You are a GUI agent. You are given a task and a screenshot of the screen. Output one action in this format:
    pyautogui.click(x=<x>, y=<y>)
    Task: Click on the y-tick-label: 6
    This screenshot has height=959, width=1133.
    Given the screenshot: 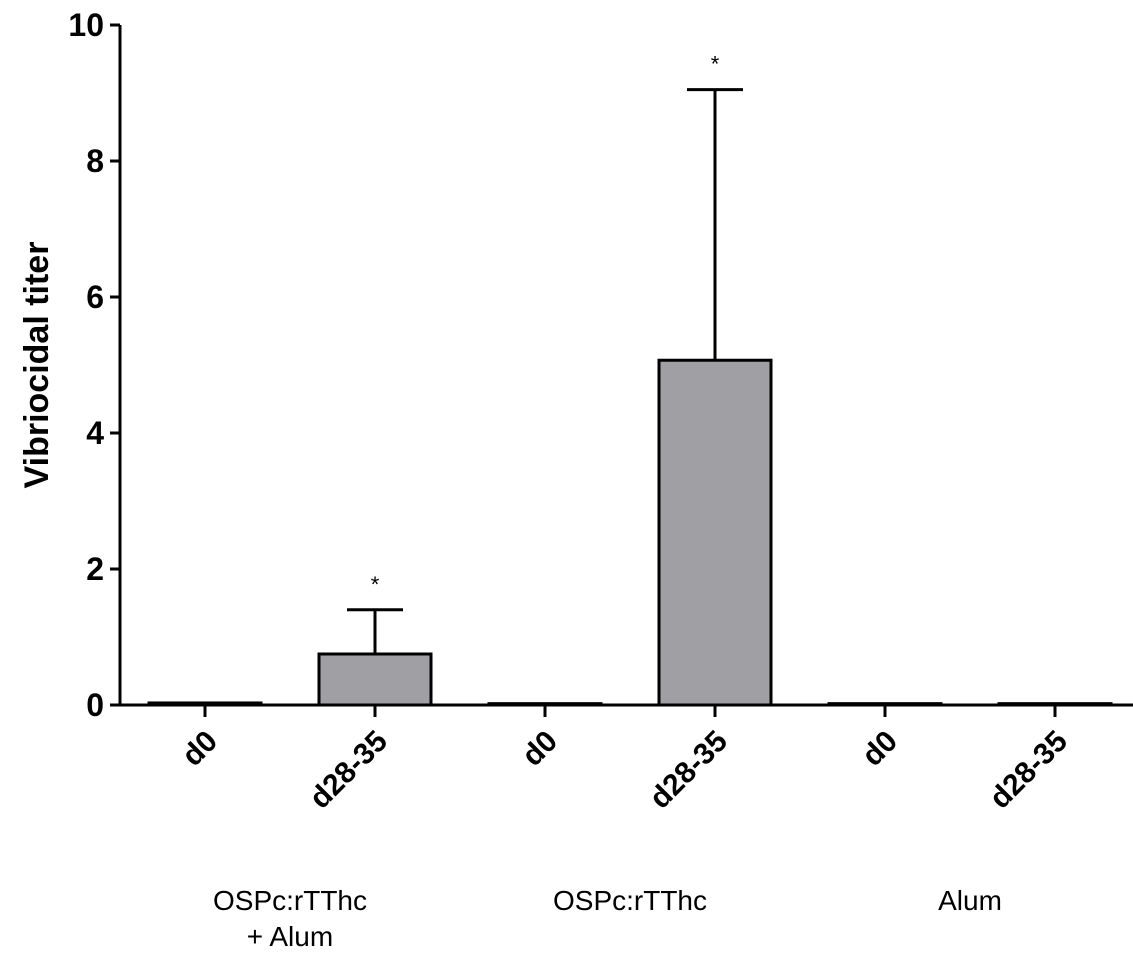 What is the action you would take?
    pyautogui.click(x=95, y=297)
    